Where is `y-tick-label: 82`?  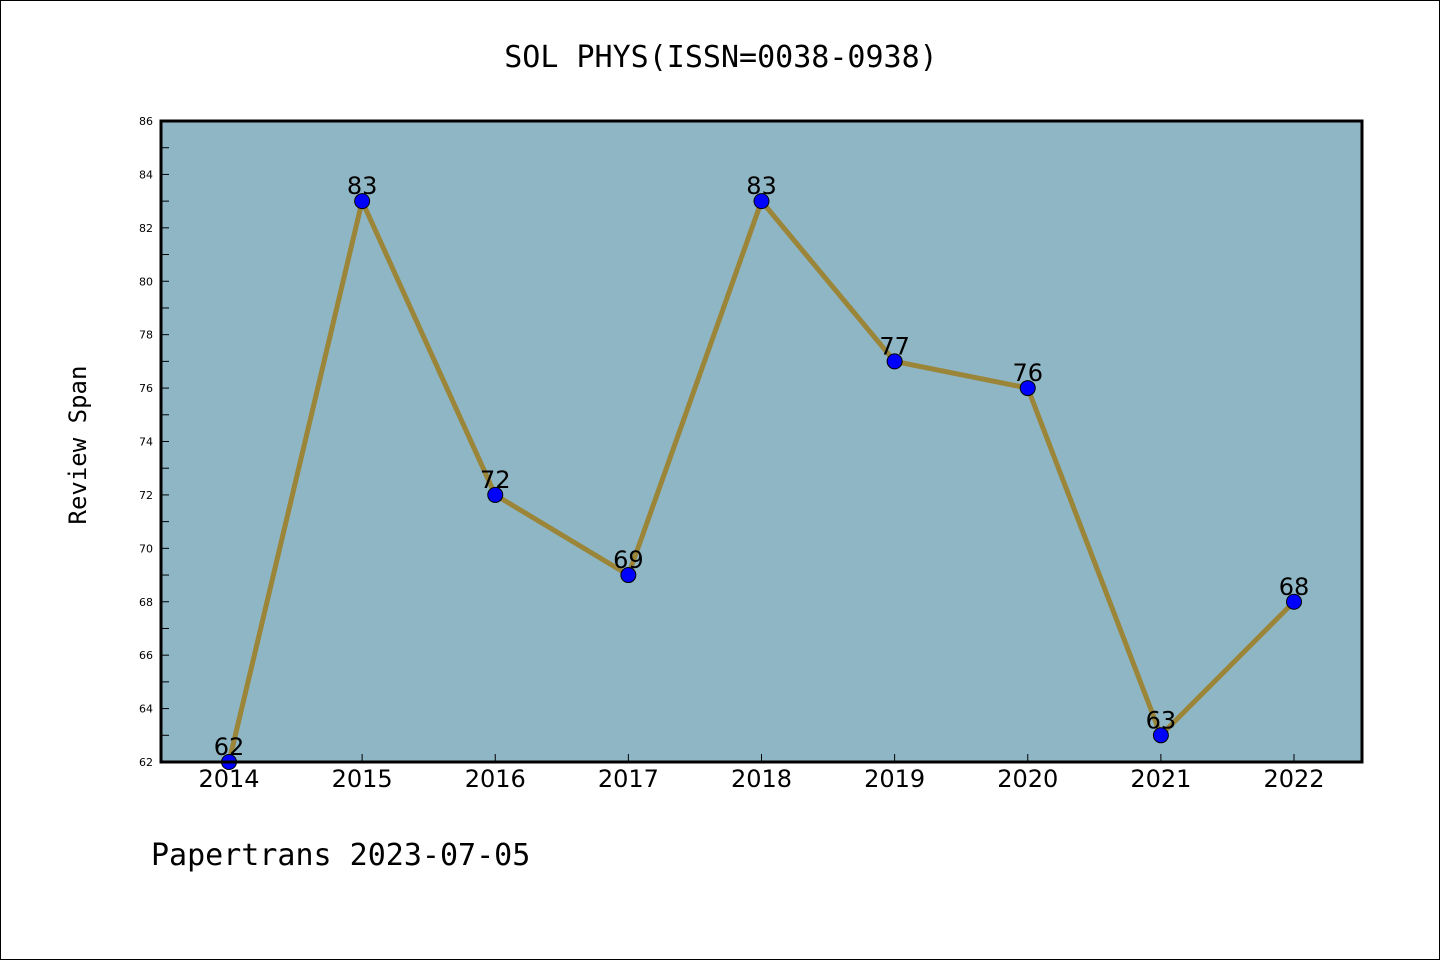
y-tick-label: 82 is located at coordinates (146, 228).